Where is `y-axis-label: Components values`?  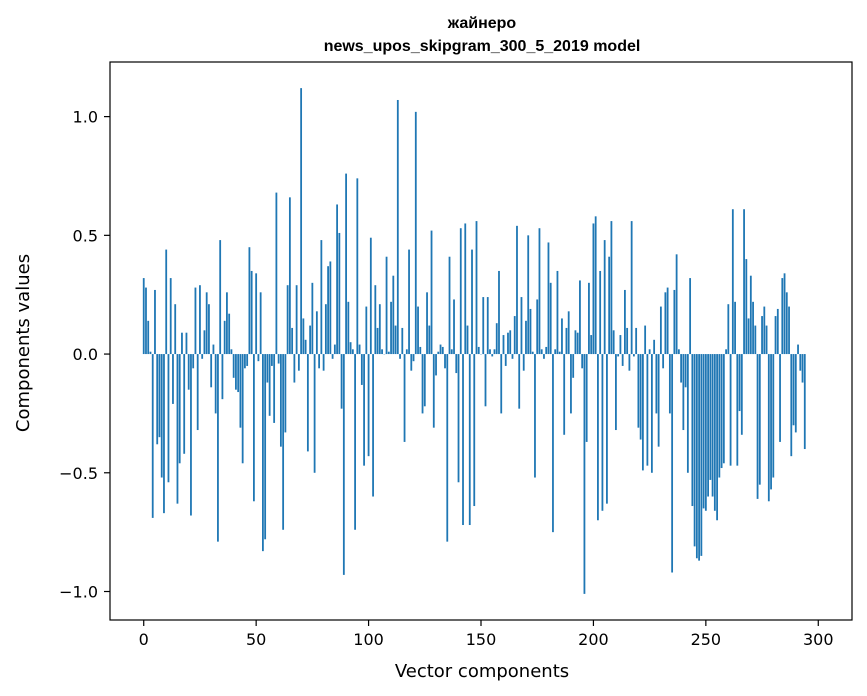 y-axis-label: Components values is located at coordinates (23, 343).